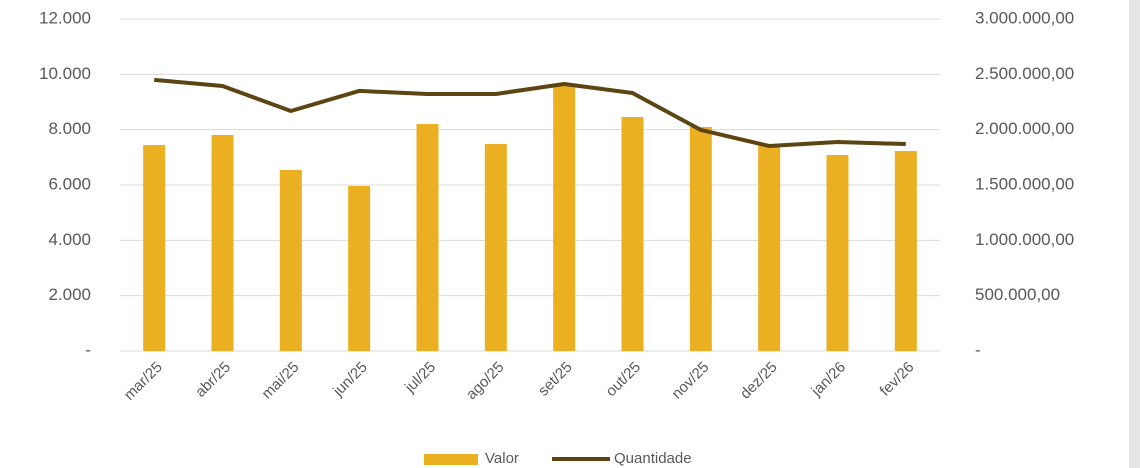 This screenshot has width=1140, height=468. Describe the element at coordinates (1024, 239) in the screenshot. I see `y2-tick-label: 1.000.000,00` at that location.